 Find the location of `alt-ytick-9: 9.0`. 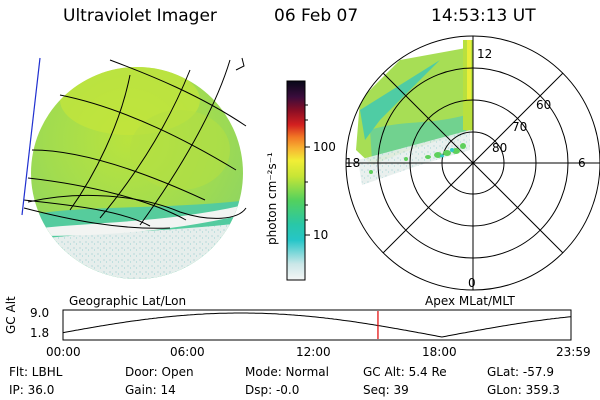

alt-ytick-9: 9.0 is located at coordinates (40, 313).